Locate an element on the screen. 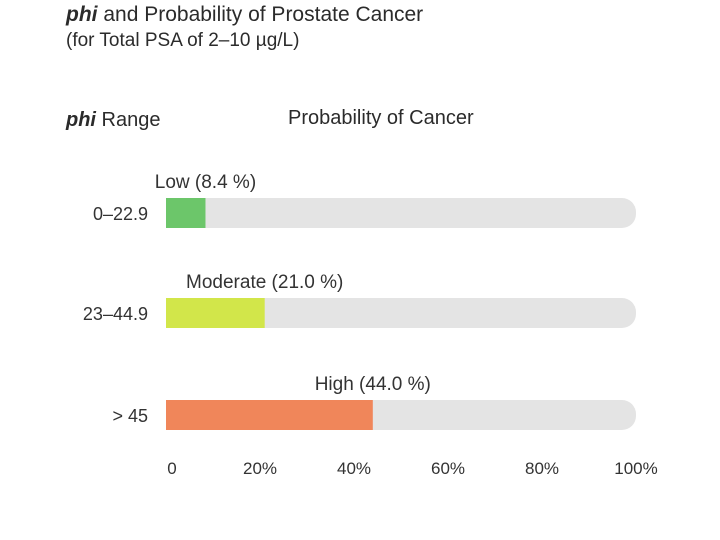 The image size is (720, 540). category-label-2: > 45 is located at coordinates (130, 416).